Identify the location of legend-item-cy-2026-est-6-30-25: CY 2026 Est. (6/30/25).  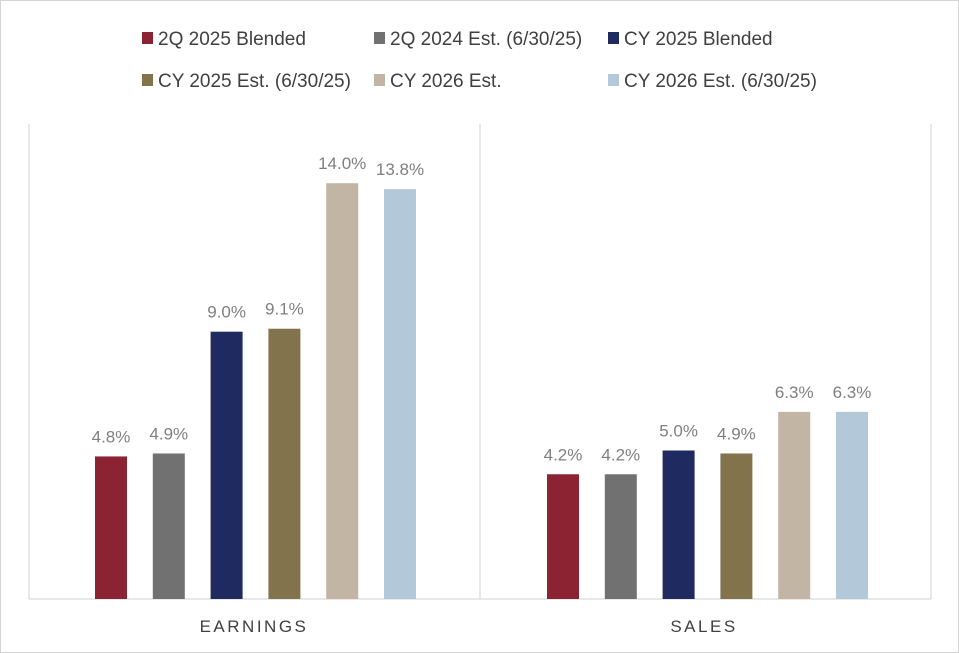
(712, 81).